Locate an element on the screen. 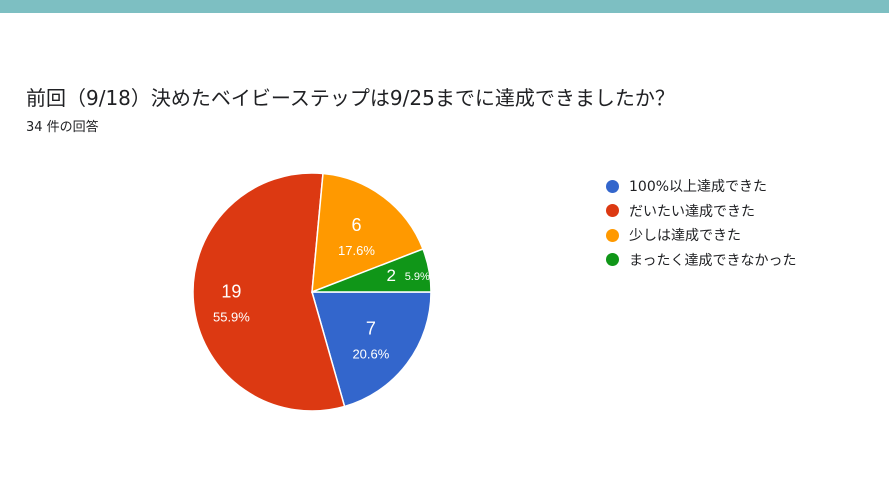 This screenshot has height=500, width=889. slice-value-label: 7 is located at coordinates (371, 328).